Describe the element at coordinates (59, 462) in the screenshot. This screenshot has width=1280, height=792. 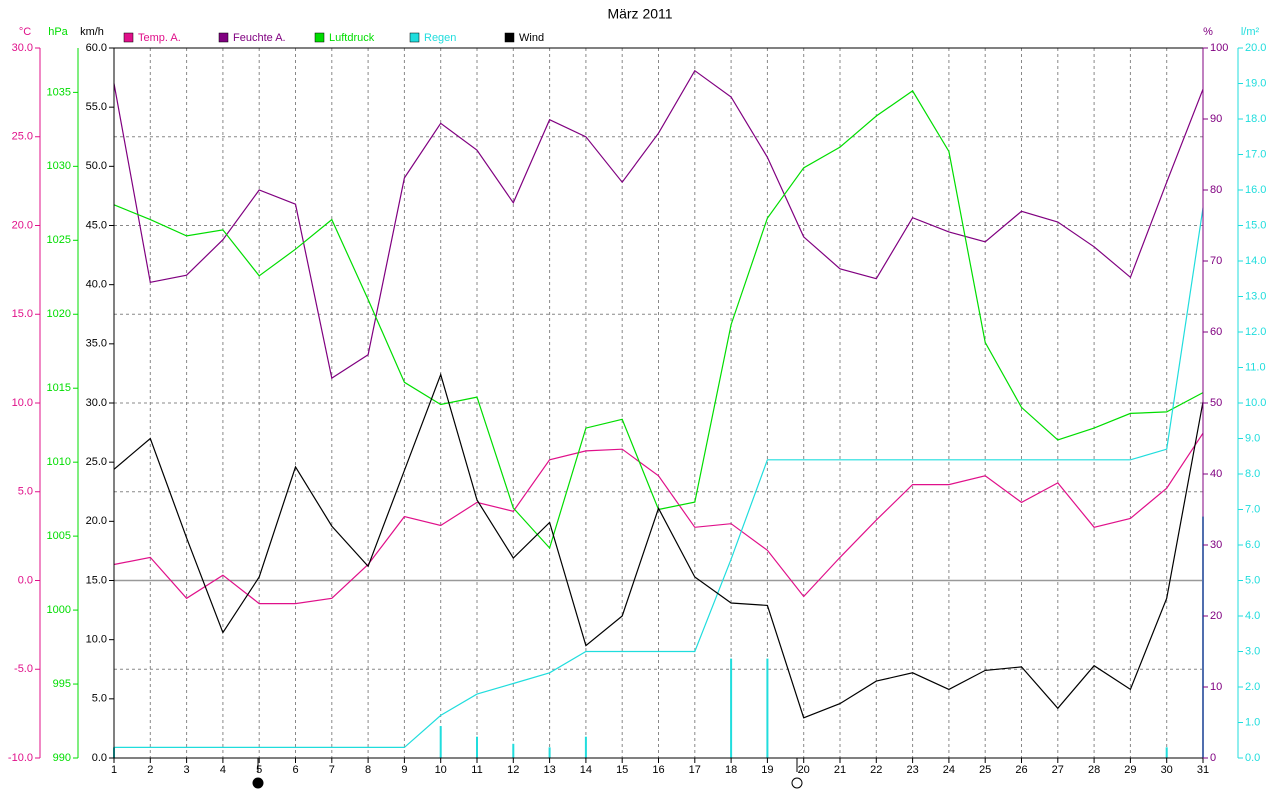
I see `y-tick-label: 1010` at that location.